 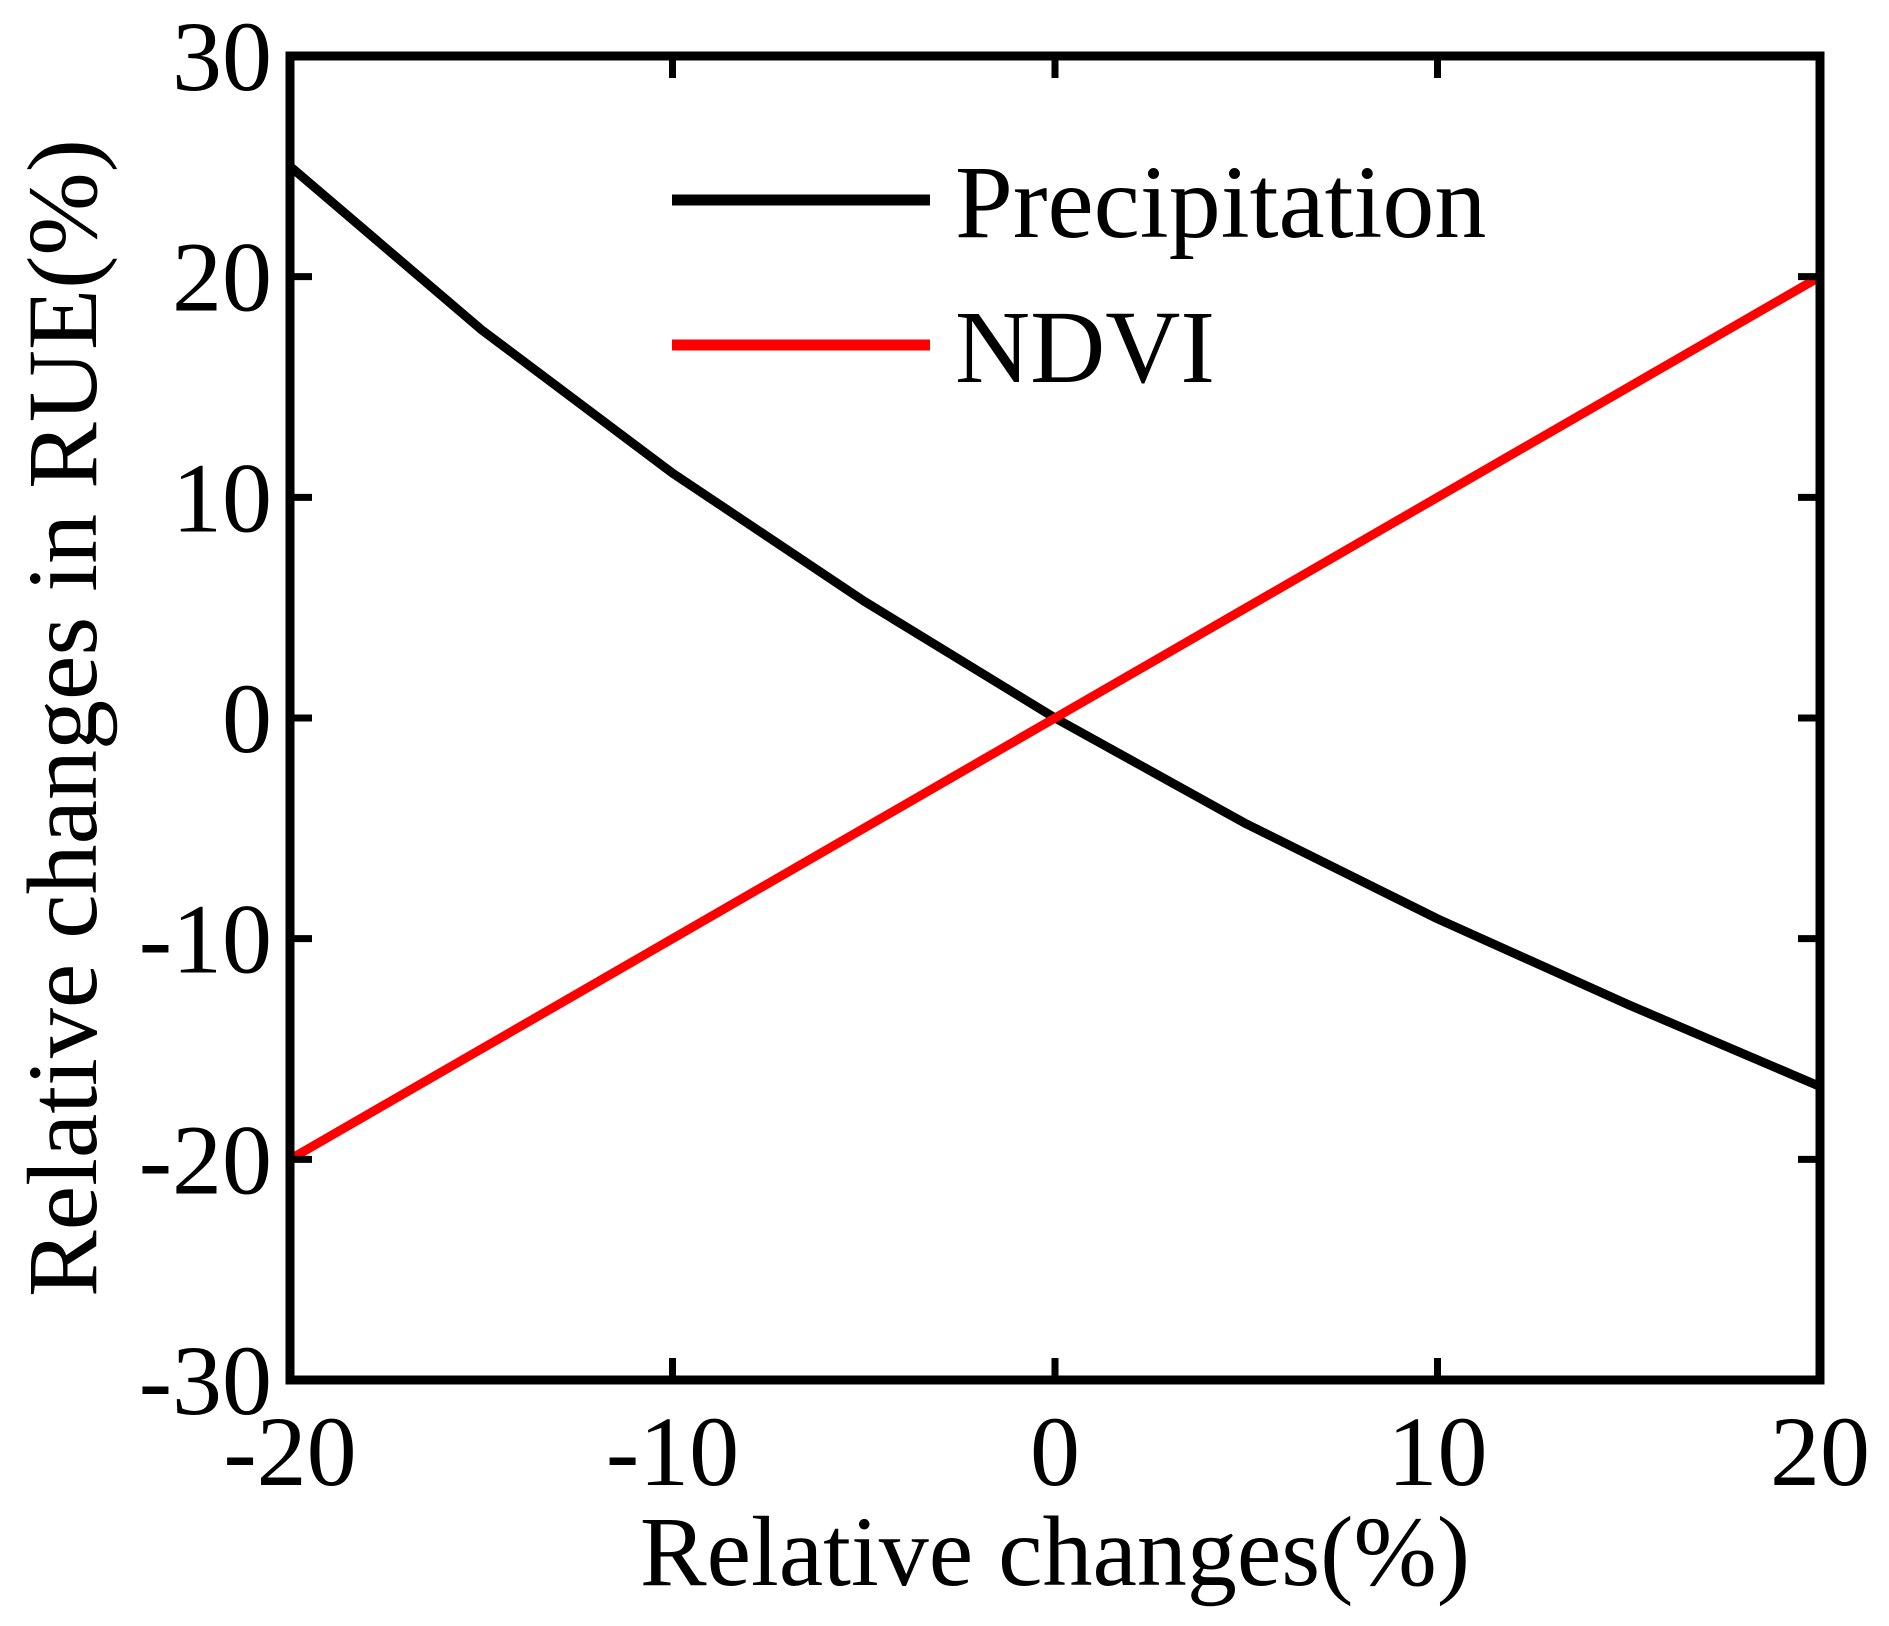 What do you see at coordinates (222, 497) in the screenshot?
I see `y-tick-label: 10` at bounding box center [222, 497].